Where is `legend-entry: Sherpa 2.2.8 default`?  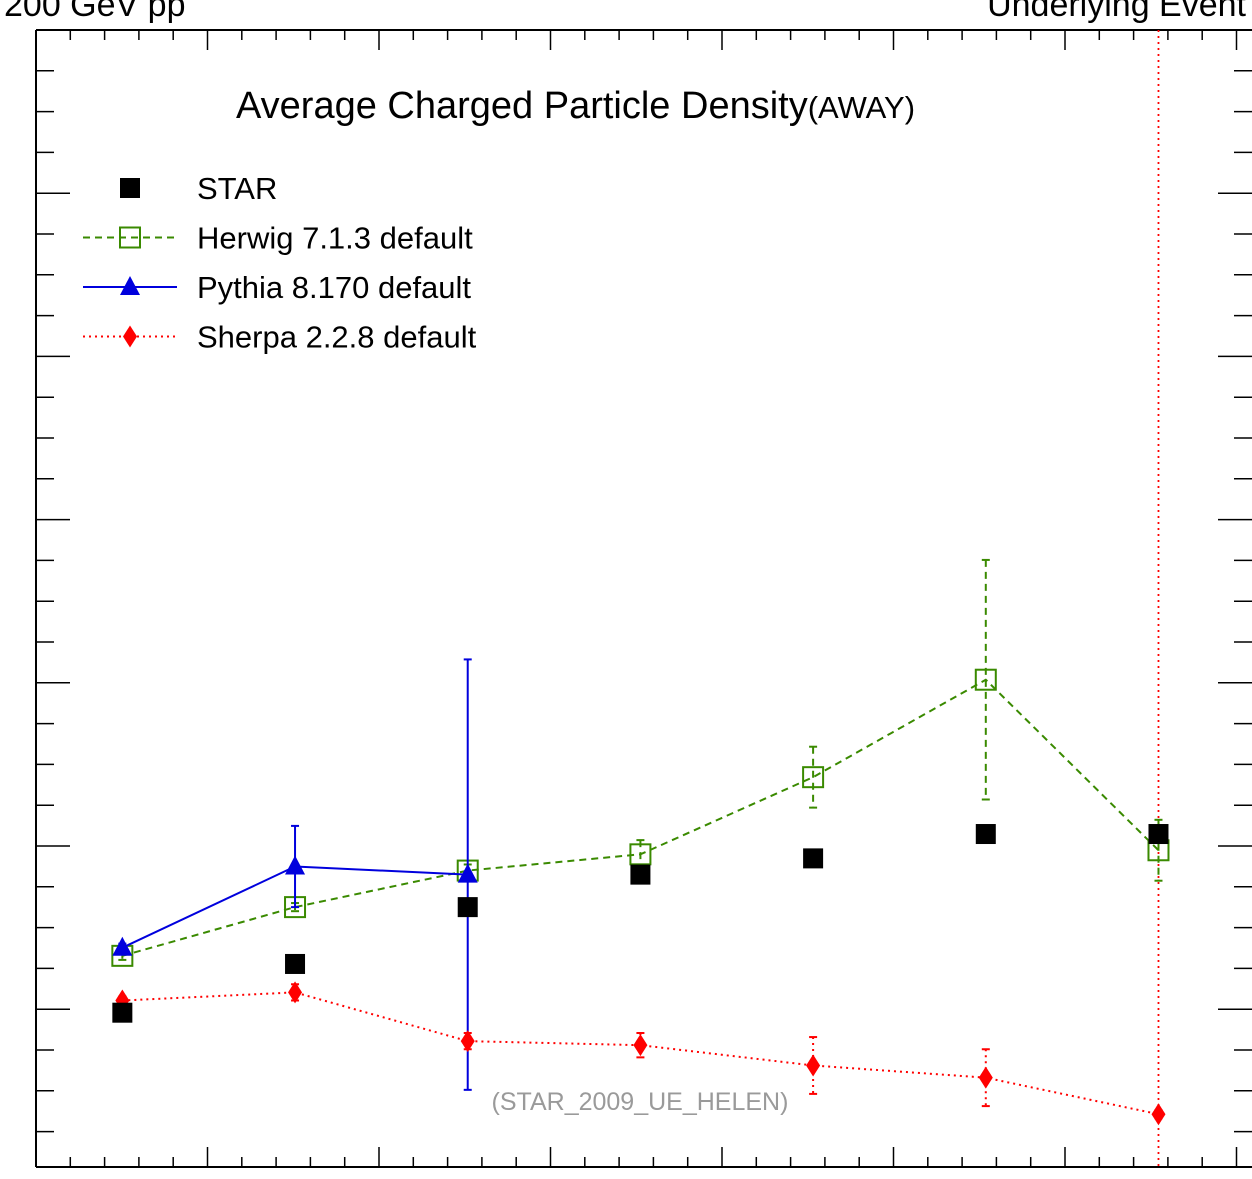 legend-entry: Sherpa 2.2.8 default is located at coordinates (280, 337).